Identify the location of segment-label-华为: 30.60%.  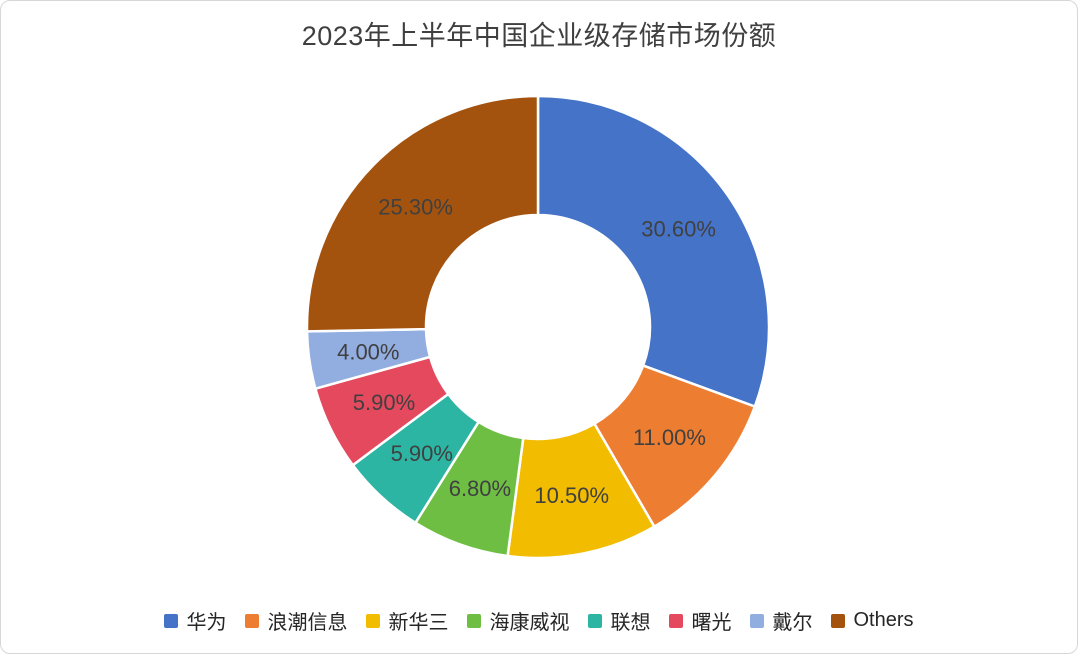
(678, 229).